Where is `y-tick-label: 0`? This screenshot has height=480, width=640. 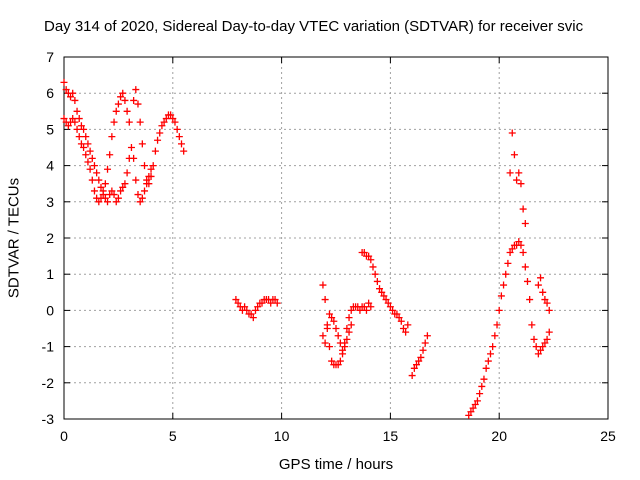 y-tick-label: 0 is located at coordinates (50, 310).